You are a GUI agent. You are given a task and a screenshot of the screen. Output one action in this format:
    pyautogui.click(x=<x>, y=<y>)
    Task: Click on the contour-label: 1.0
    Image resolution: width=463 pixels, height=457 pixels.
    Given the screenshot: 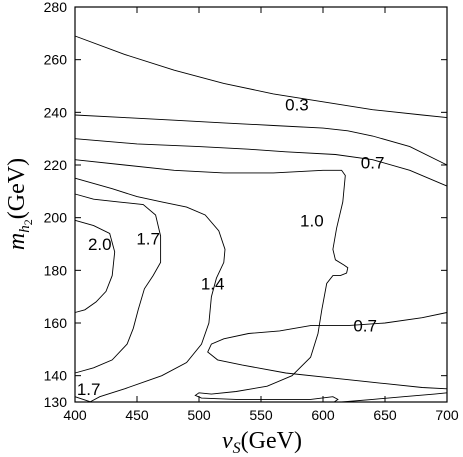 What is the action you would take?
    pyautogui.click(x=312, y=220)
    